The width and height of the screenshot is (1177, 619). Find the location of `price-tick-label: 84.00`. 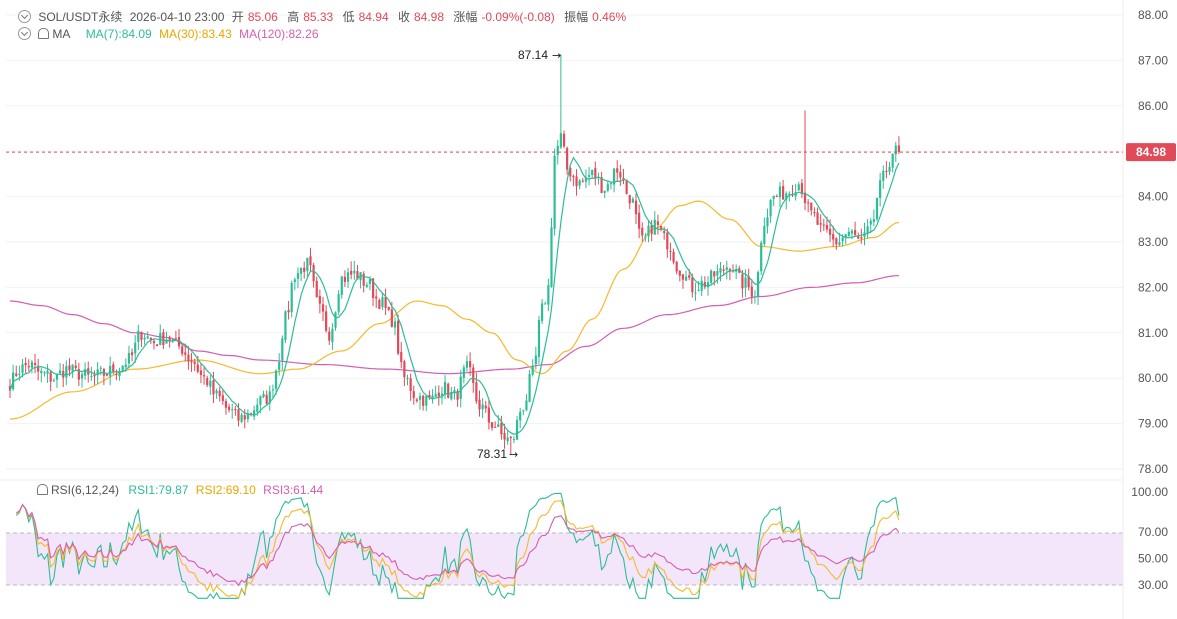

price-tick-label: 84.00 is located at coordinates (1153, 197).